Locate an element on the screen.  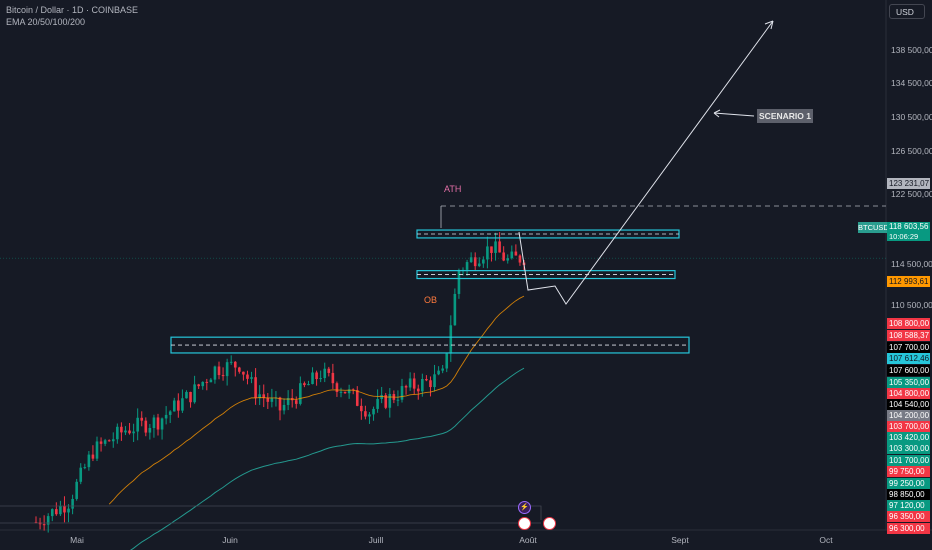
price-tag: 99 750,00 is located at coordinates (908, 471).